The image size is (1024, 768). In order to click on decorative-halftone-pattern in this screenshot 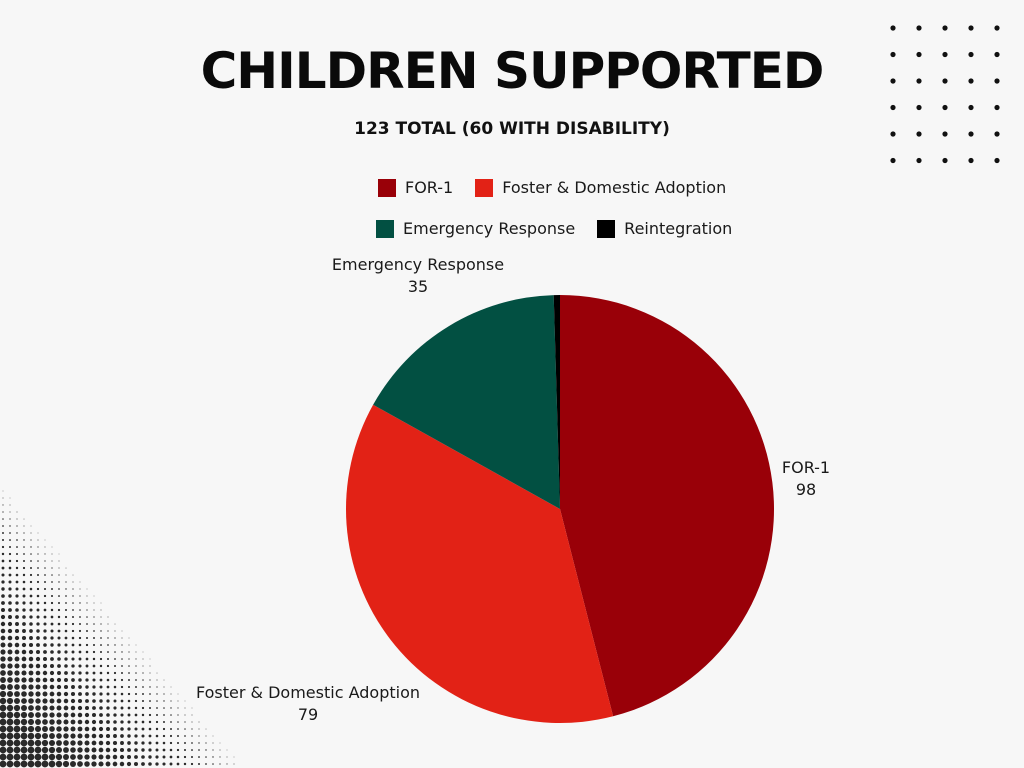, I will do `click(117, 629)`.